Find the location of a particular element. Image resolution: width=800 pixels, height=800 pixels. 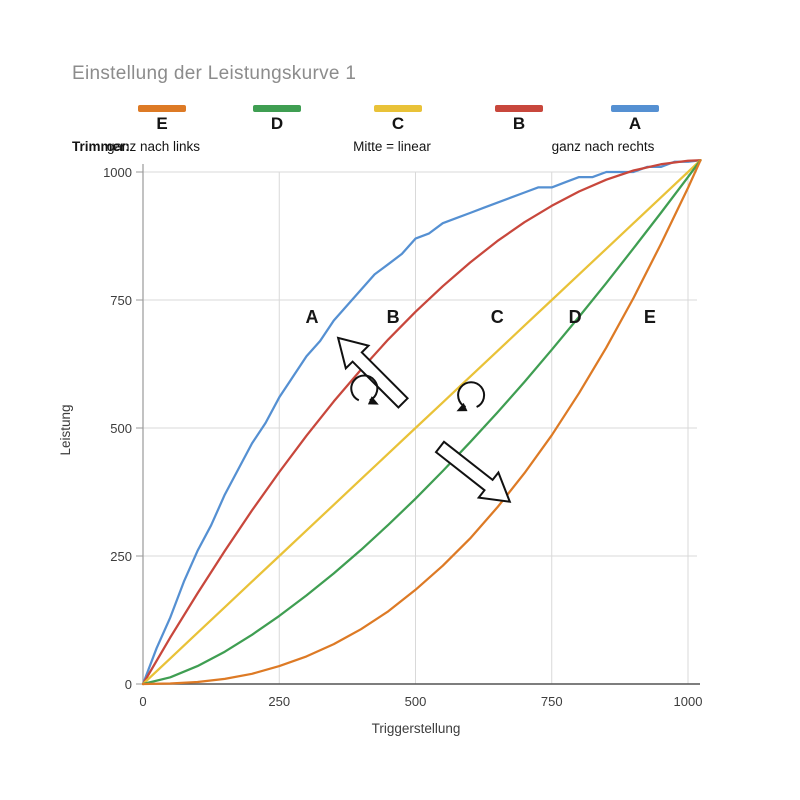

y-axis-title: Leistung is located at coordinates (65, 429).